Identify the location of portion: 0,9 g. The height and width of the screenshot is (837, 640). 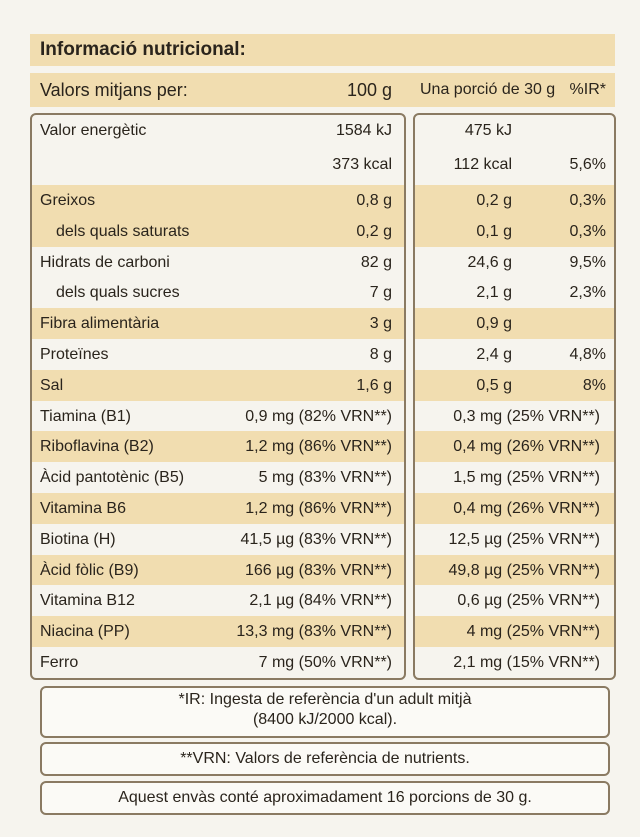
(494, 324).